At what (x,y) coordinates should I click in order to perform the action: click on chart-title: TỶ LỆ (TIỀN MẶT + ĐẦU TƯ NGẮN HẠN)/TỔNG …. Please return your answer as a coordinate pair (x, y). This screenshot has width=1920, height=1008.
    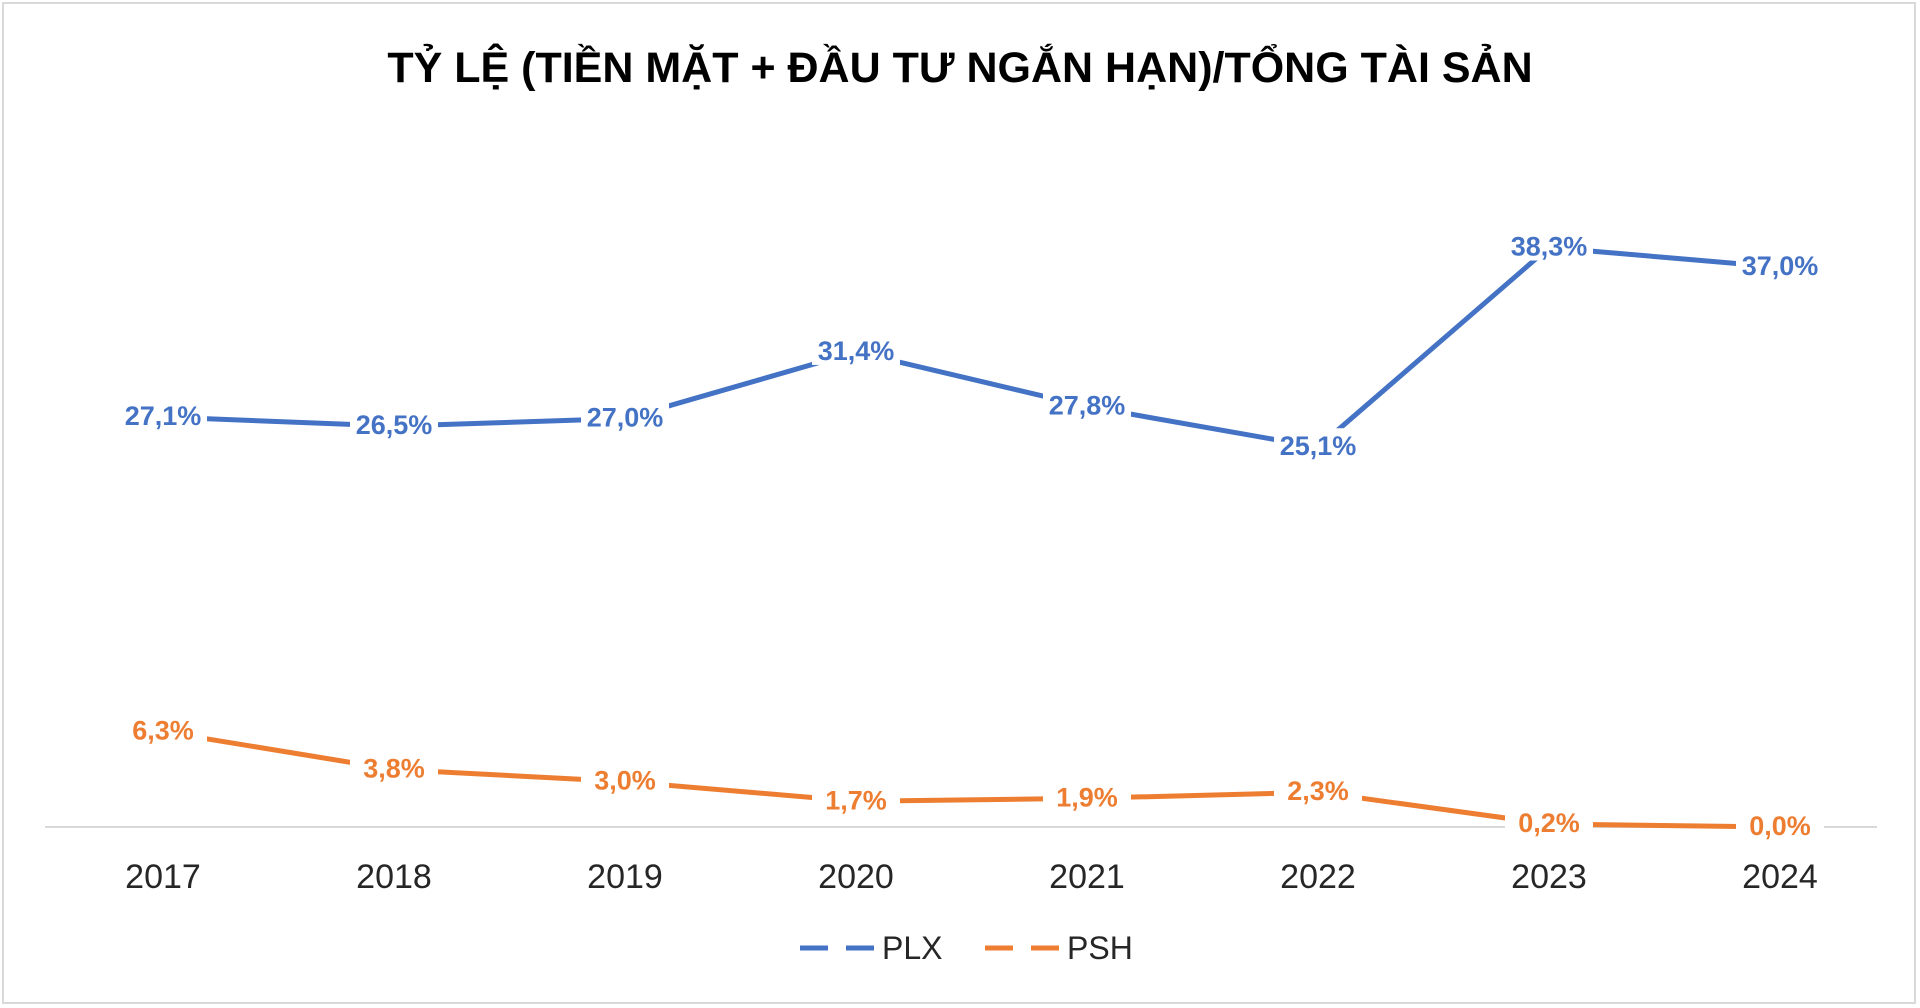
    Looking at the image, I should click on (959, 67).